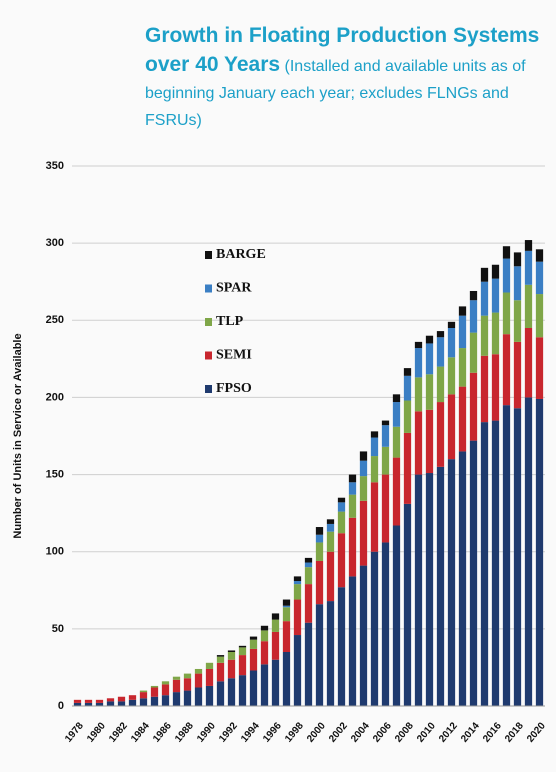 This screenshot has height=772, width=556. Describe the element at coordinates (234, 388) in the screenshot. I see `legend-label: FPSO` at that location.